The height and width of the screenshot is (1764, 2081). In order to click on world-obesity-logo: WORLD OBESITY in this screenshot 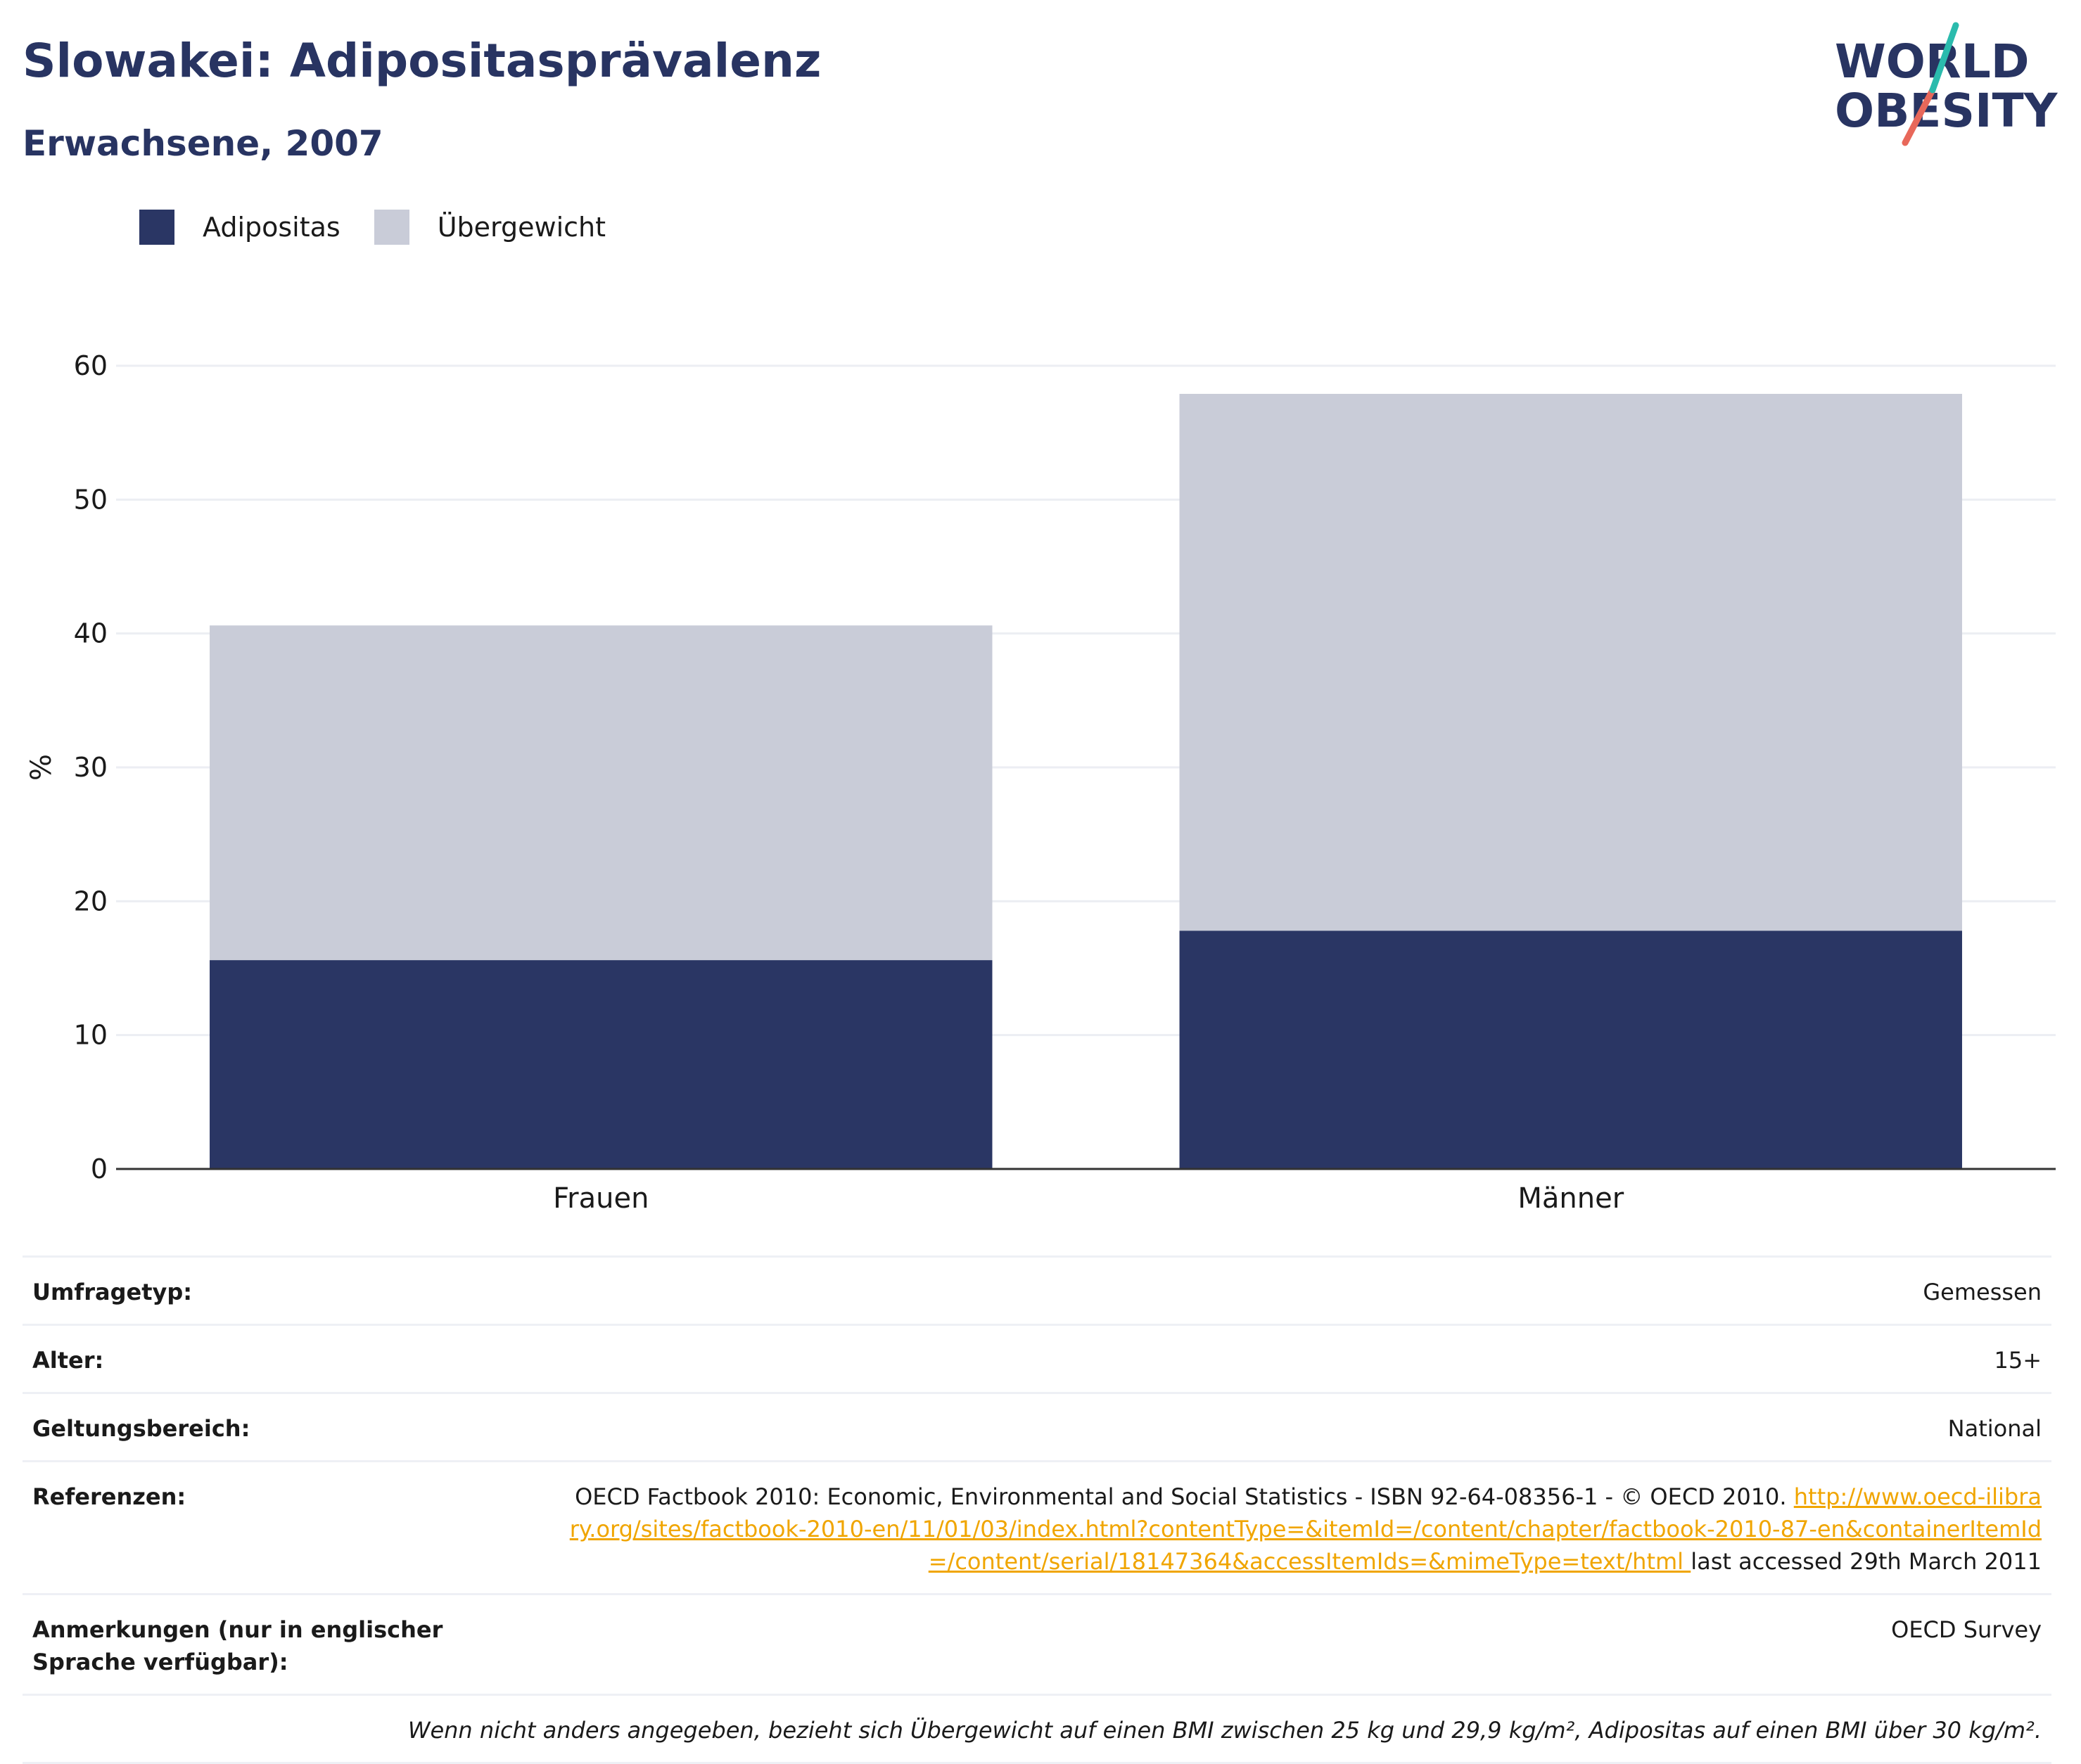, I will do `click(1946, 84)`.